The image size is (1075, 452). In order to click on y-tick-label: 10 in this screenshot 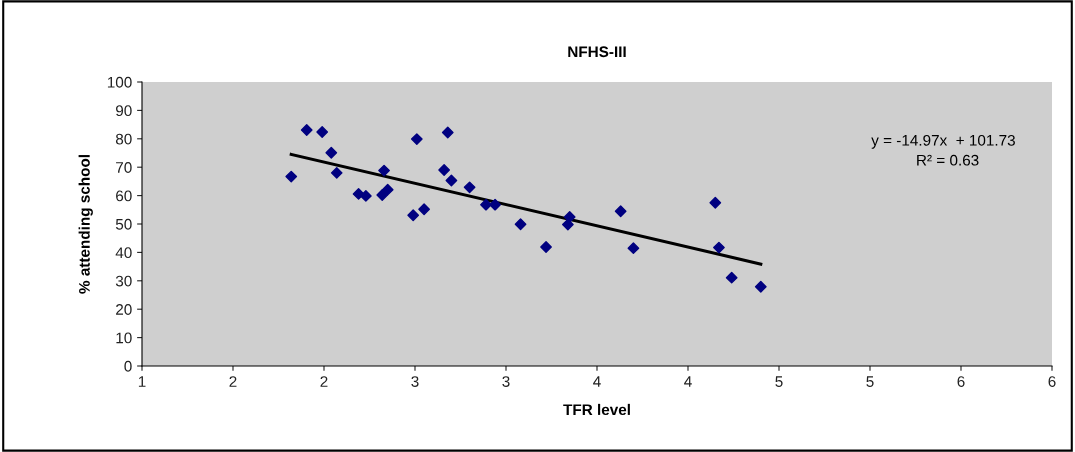, I will do `click(124, 338)`.